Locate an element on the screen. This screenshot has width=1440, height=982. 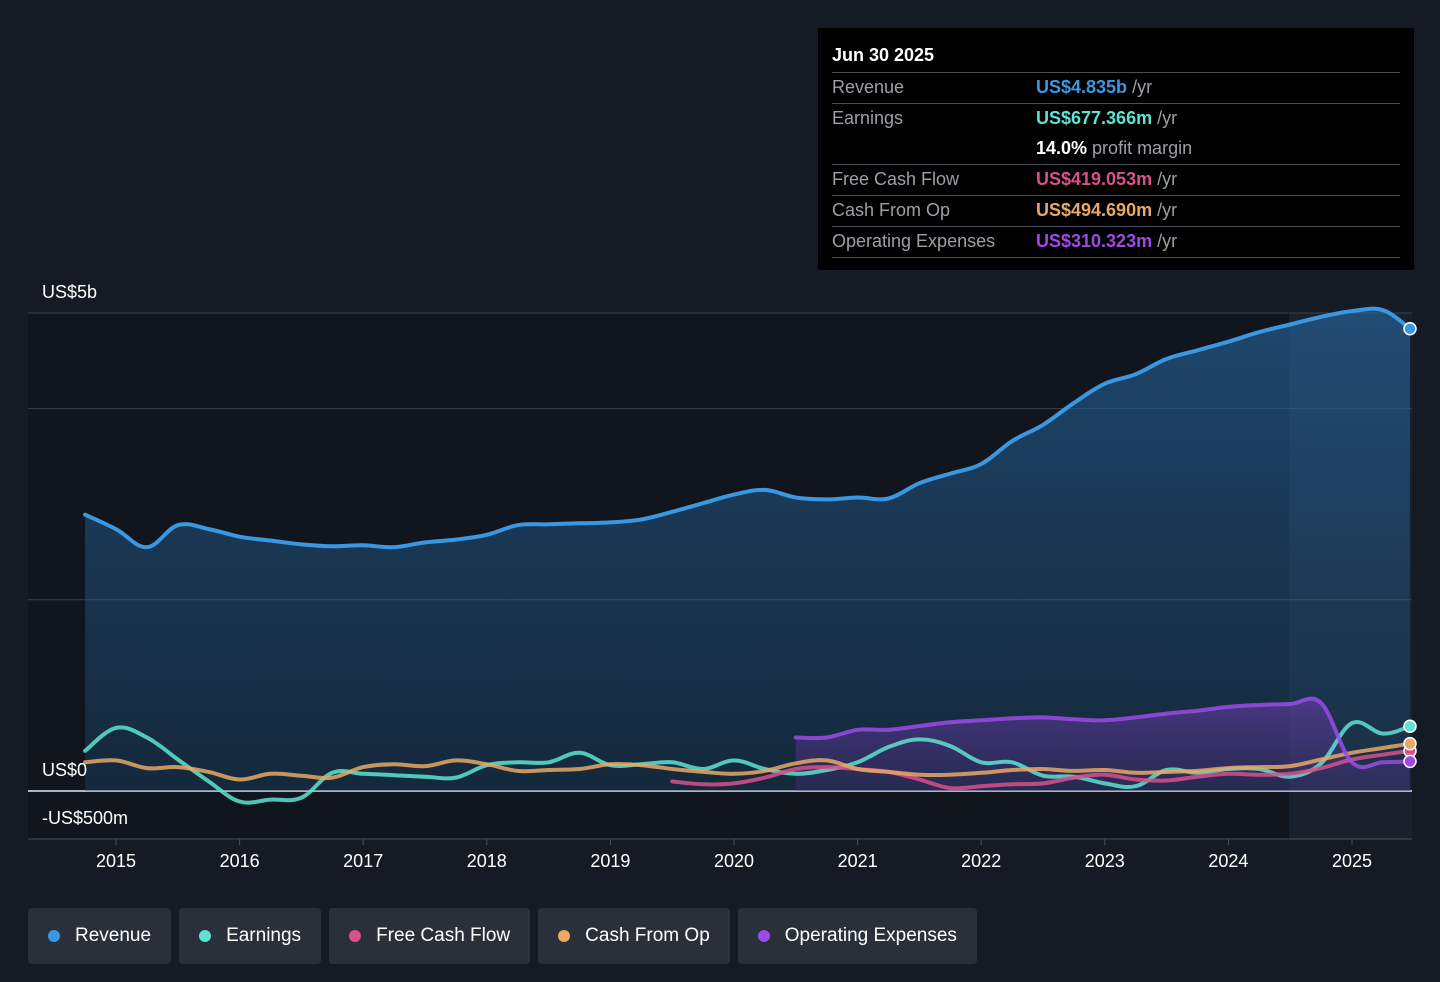
y-axis-zero-label: US$0 is located at coordinates (64, 770).